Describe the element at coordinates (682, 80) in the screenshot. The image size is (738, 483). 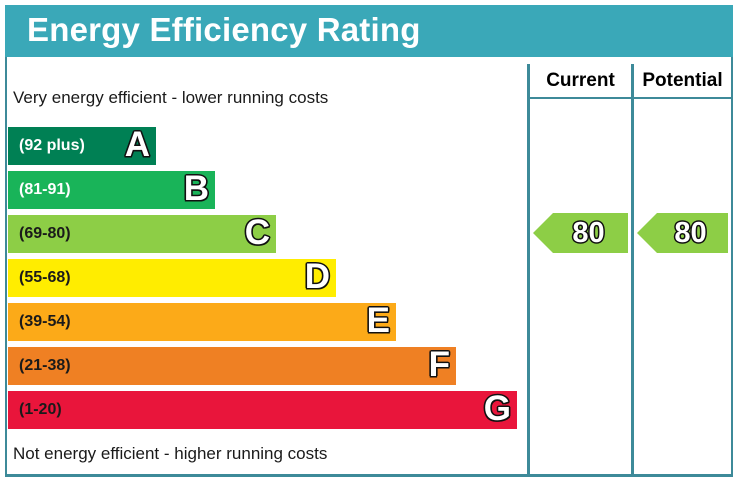
I see `column-header-potential: Potential` at that location.